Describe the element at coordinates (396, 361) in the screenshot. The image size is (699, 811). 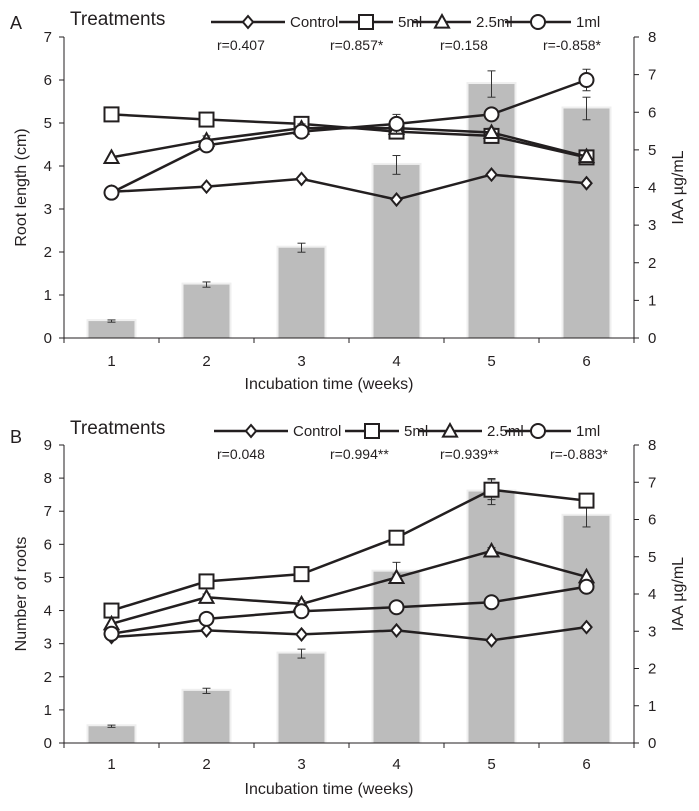
I see `x-tick-label: 4` at that location.